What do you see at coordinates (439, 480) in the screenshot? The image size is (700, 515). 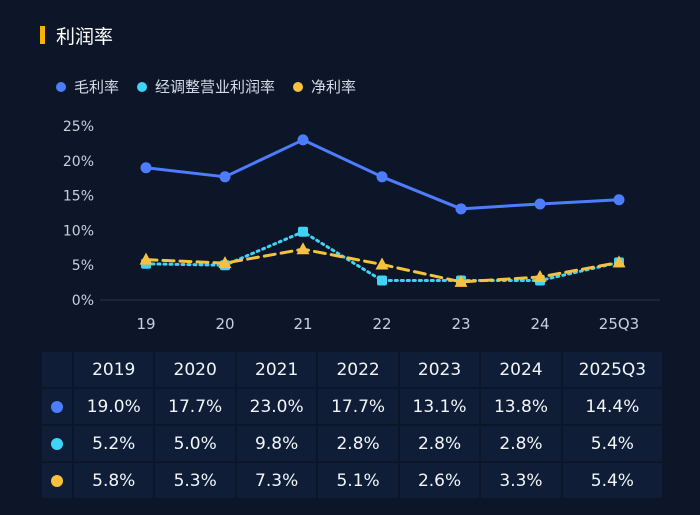 I see `table-cell: 2.6%` at bounding box center [439, 480].